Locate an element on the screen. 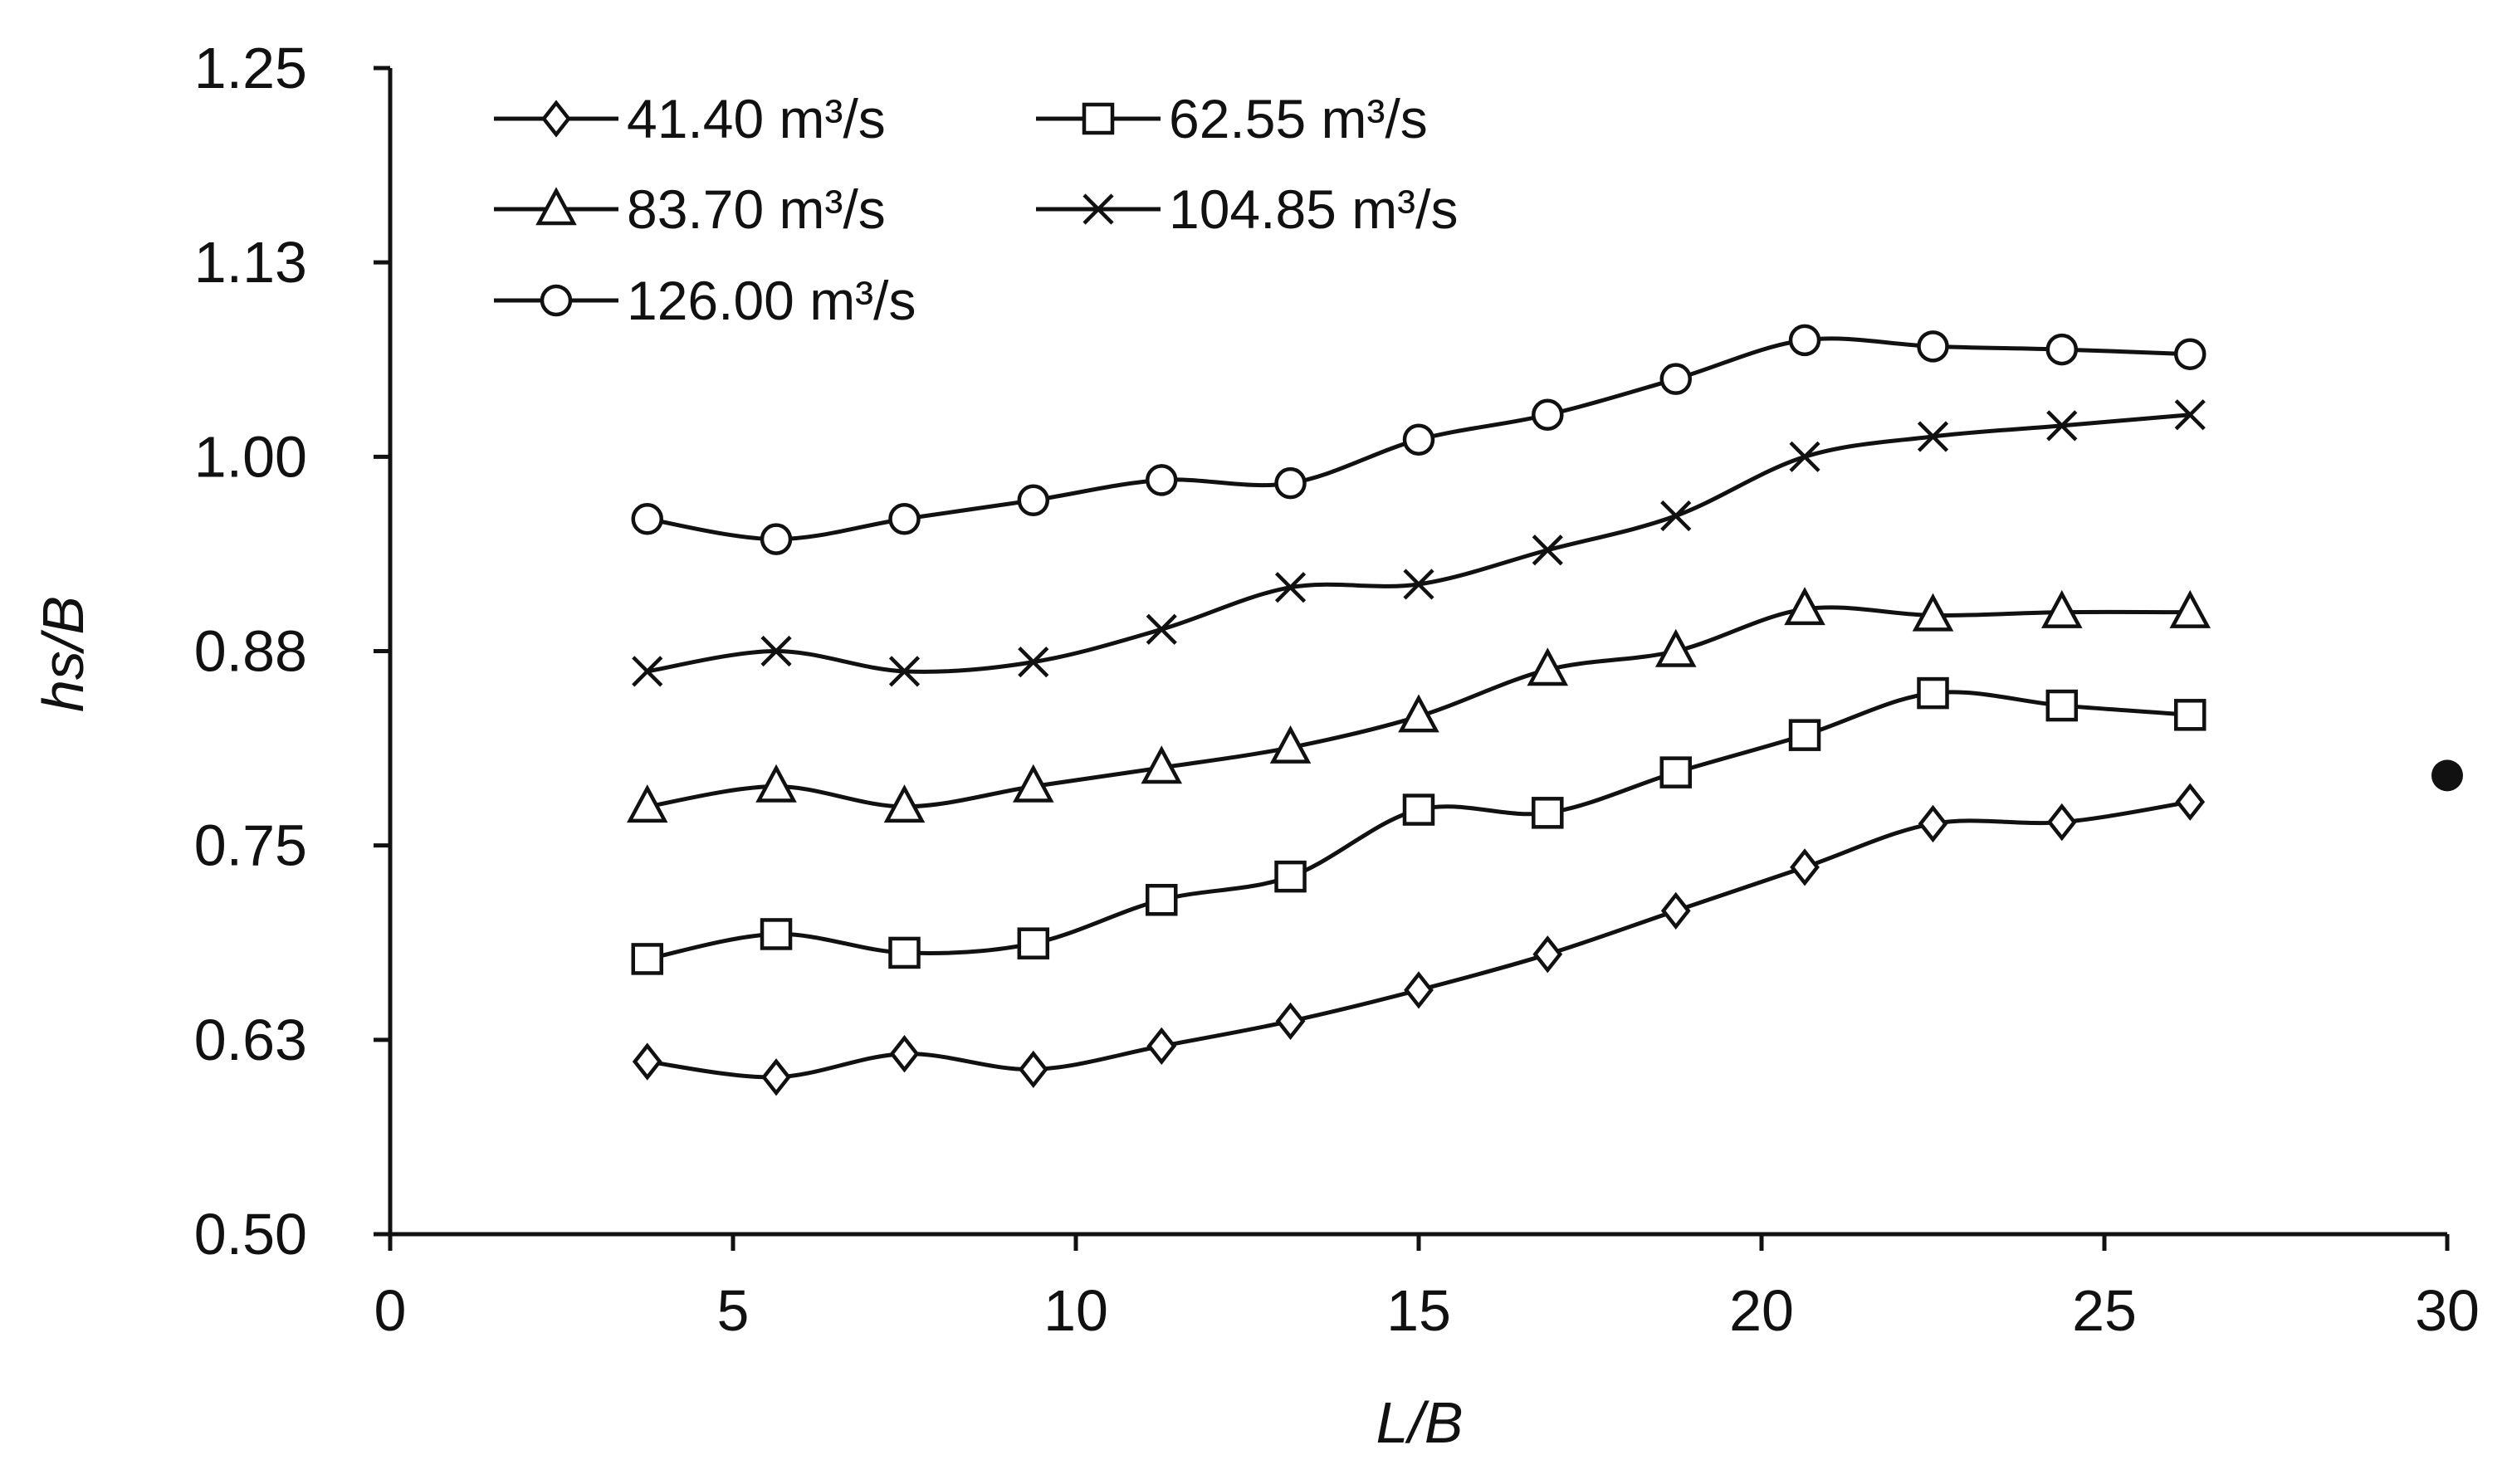  x-tick-labels: 0 5 10 15 20 25 30 is located at coordinates (1427, 1288).